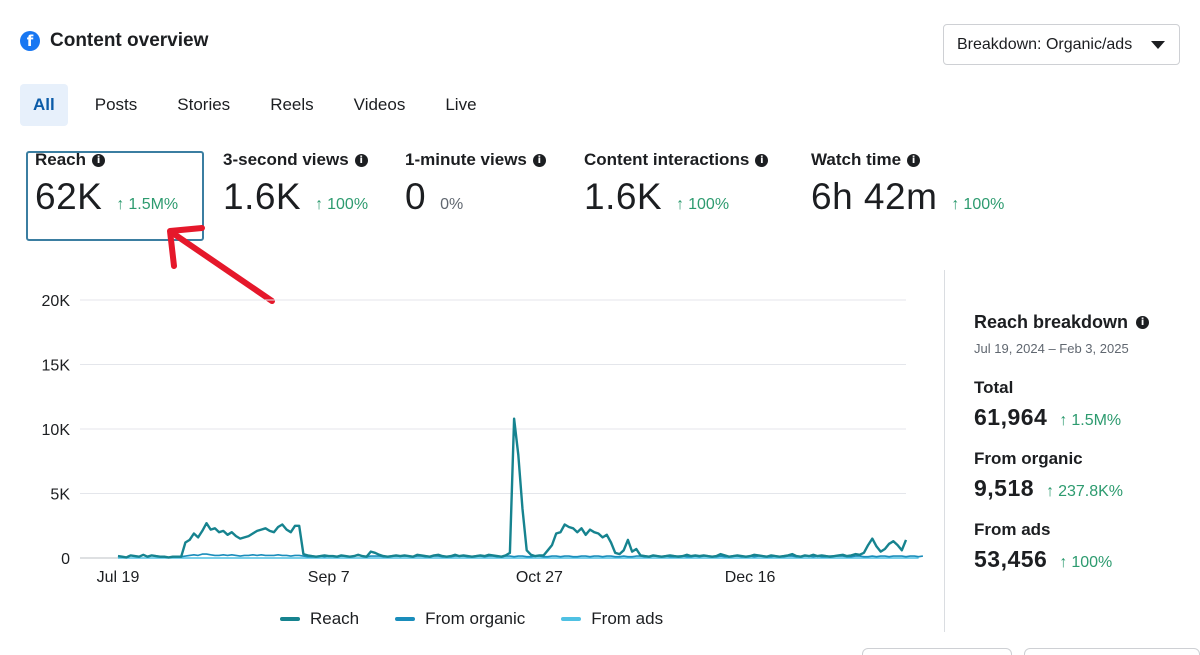 This screenshot has height=655, width=1200. Describe the element at coordinates (56, 366) in the screenshot. I see `y-tick-label: 15K` at that location.